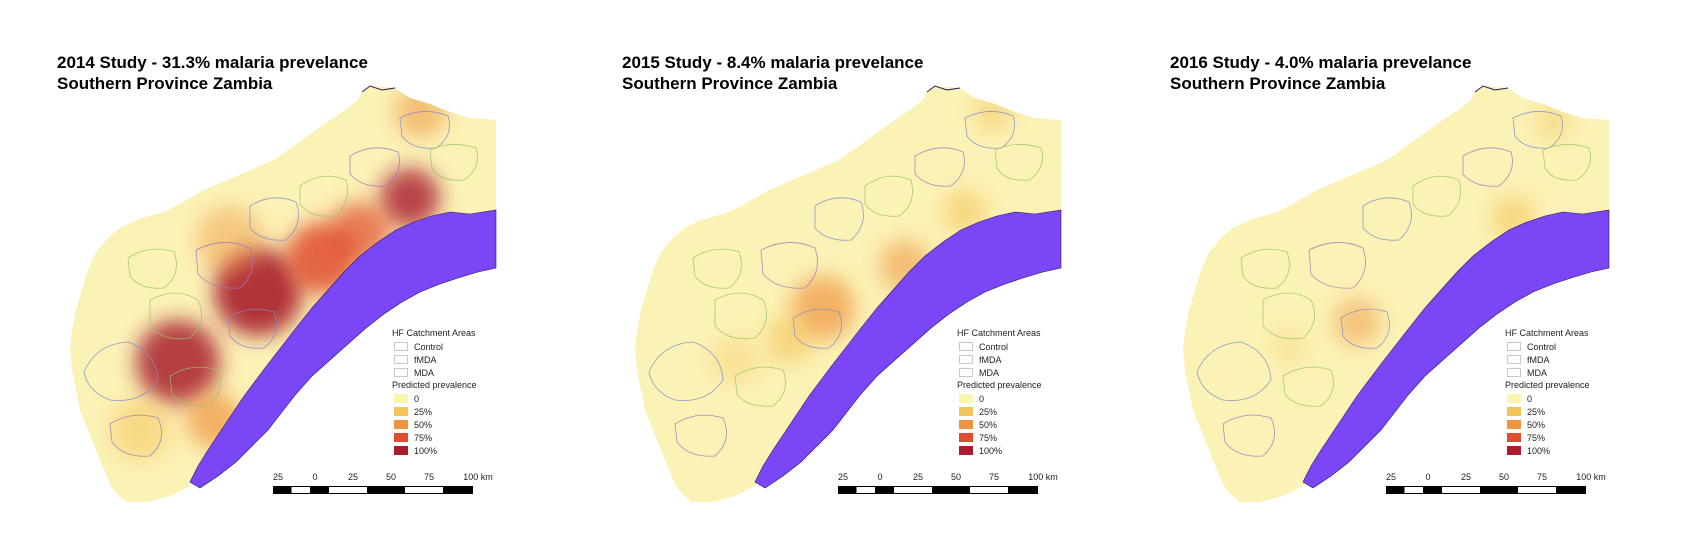 The image size is (1692, 559). I want to click on legend-label: fMDA, so click(1538, 359).